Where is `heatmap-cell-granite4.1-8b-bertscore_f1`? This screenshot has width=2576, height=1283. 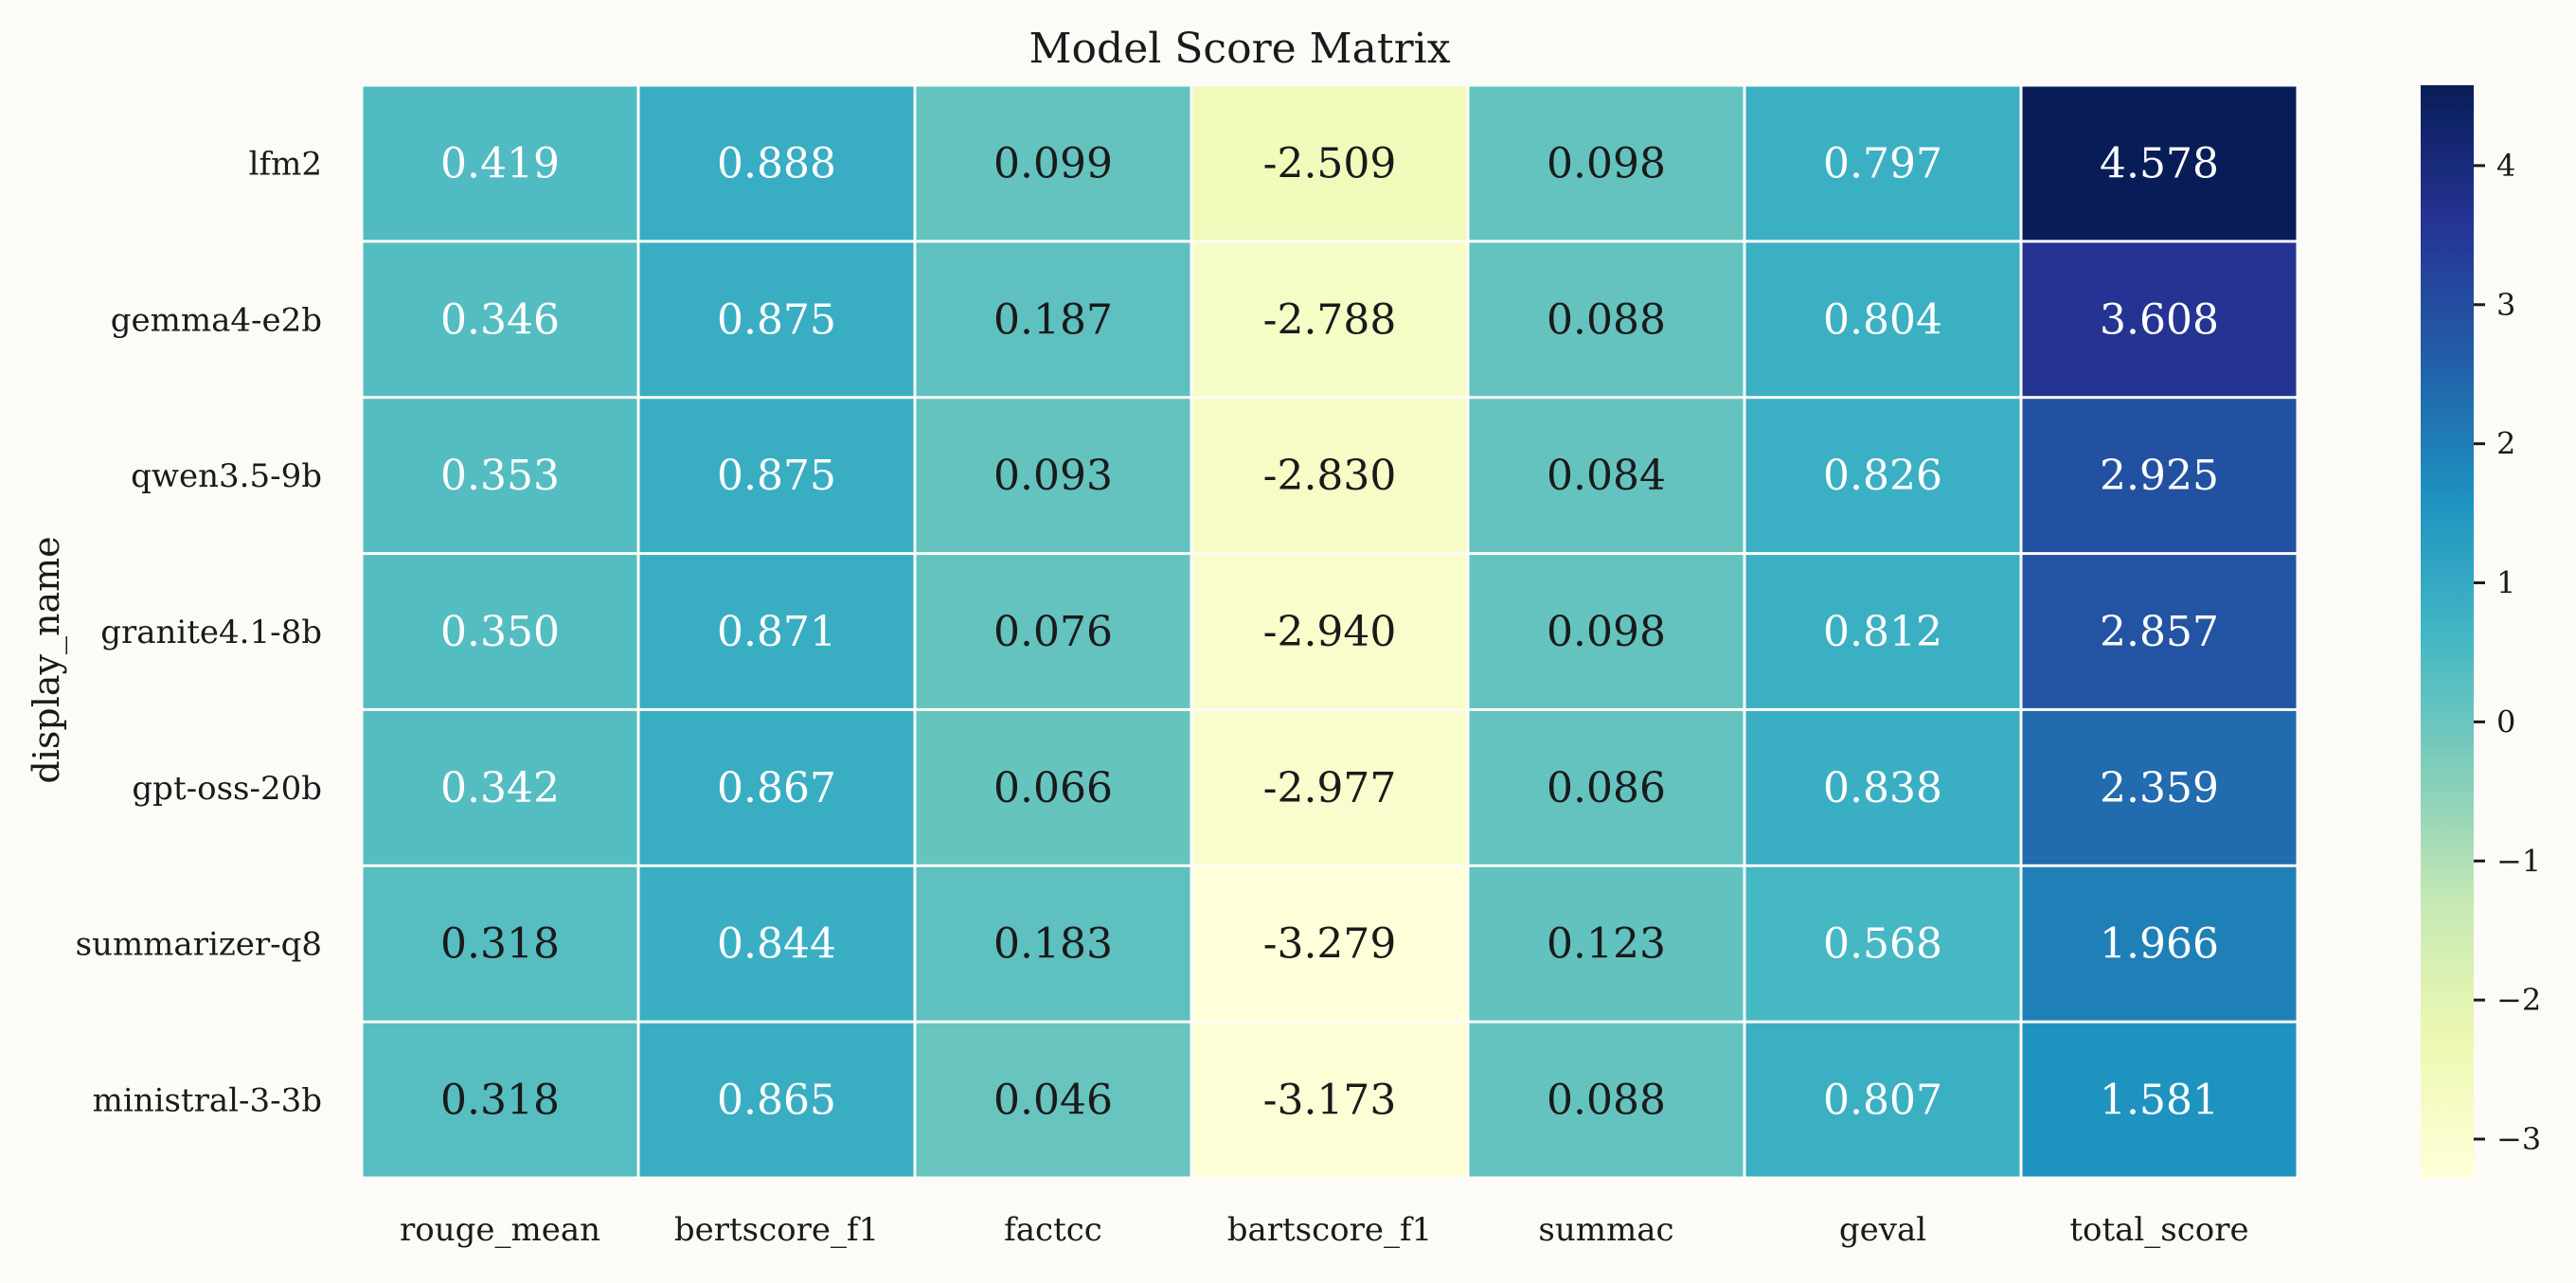
heatmap-cell-granite4.1-8b-bertscore_f1 is located at coordinates (776, 632).